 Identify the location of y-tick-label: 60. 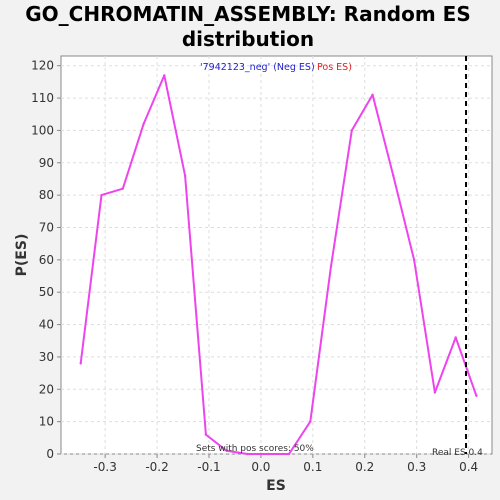
(46, 260).